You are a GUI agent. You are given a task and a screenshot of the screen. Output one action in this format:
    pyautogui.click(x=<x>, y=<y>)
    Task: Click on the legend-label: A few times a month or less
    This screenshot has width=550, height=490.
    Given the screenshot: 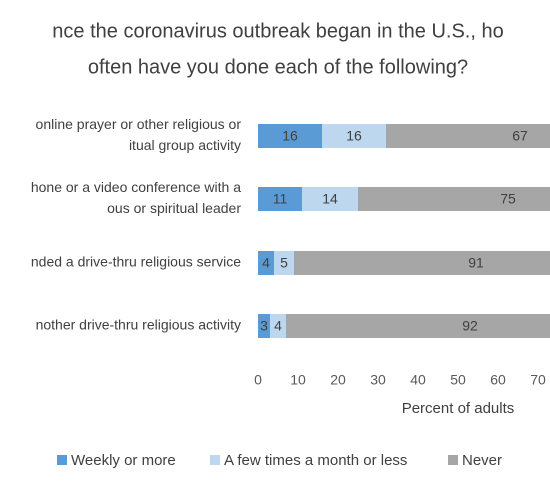 What is the action you would take?
    pyautogui.click(x=315, y=460)
    